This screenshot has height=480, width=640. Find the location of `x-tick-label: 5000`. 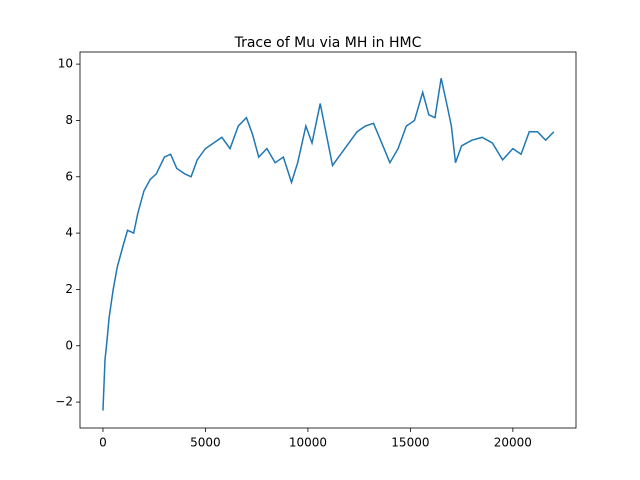

x-tick-label: 5000 is located at coordinates (205, 443).